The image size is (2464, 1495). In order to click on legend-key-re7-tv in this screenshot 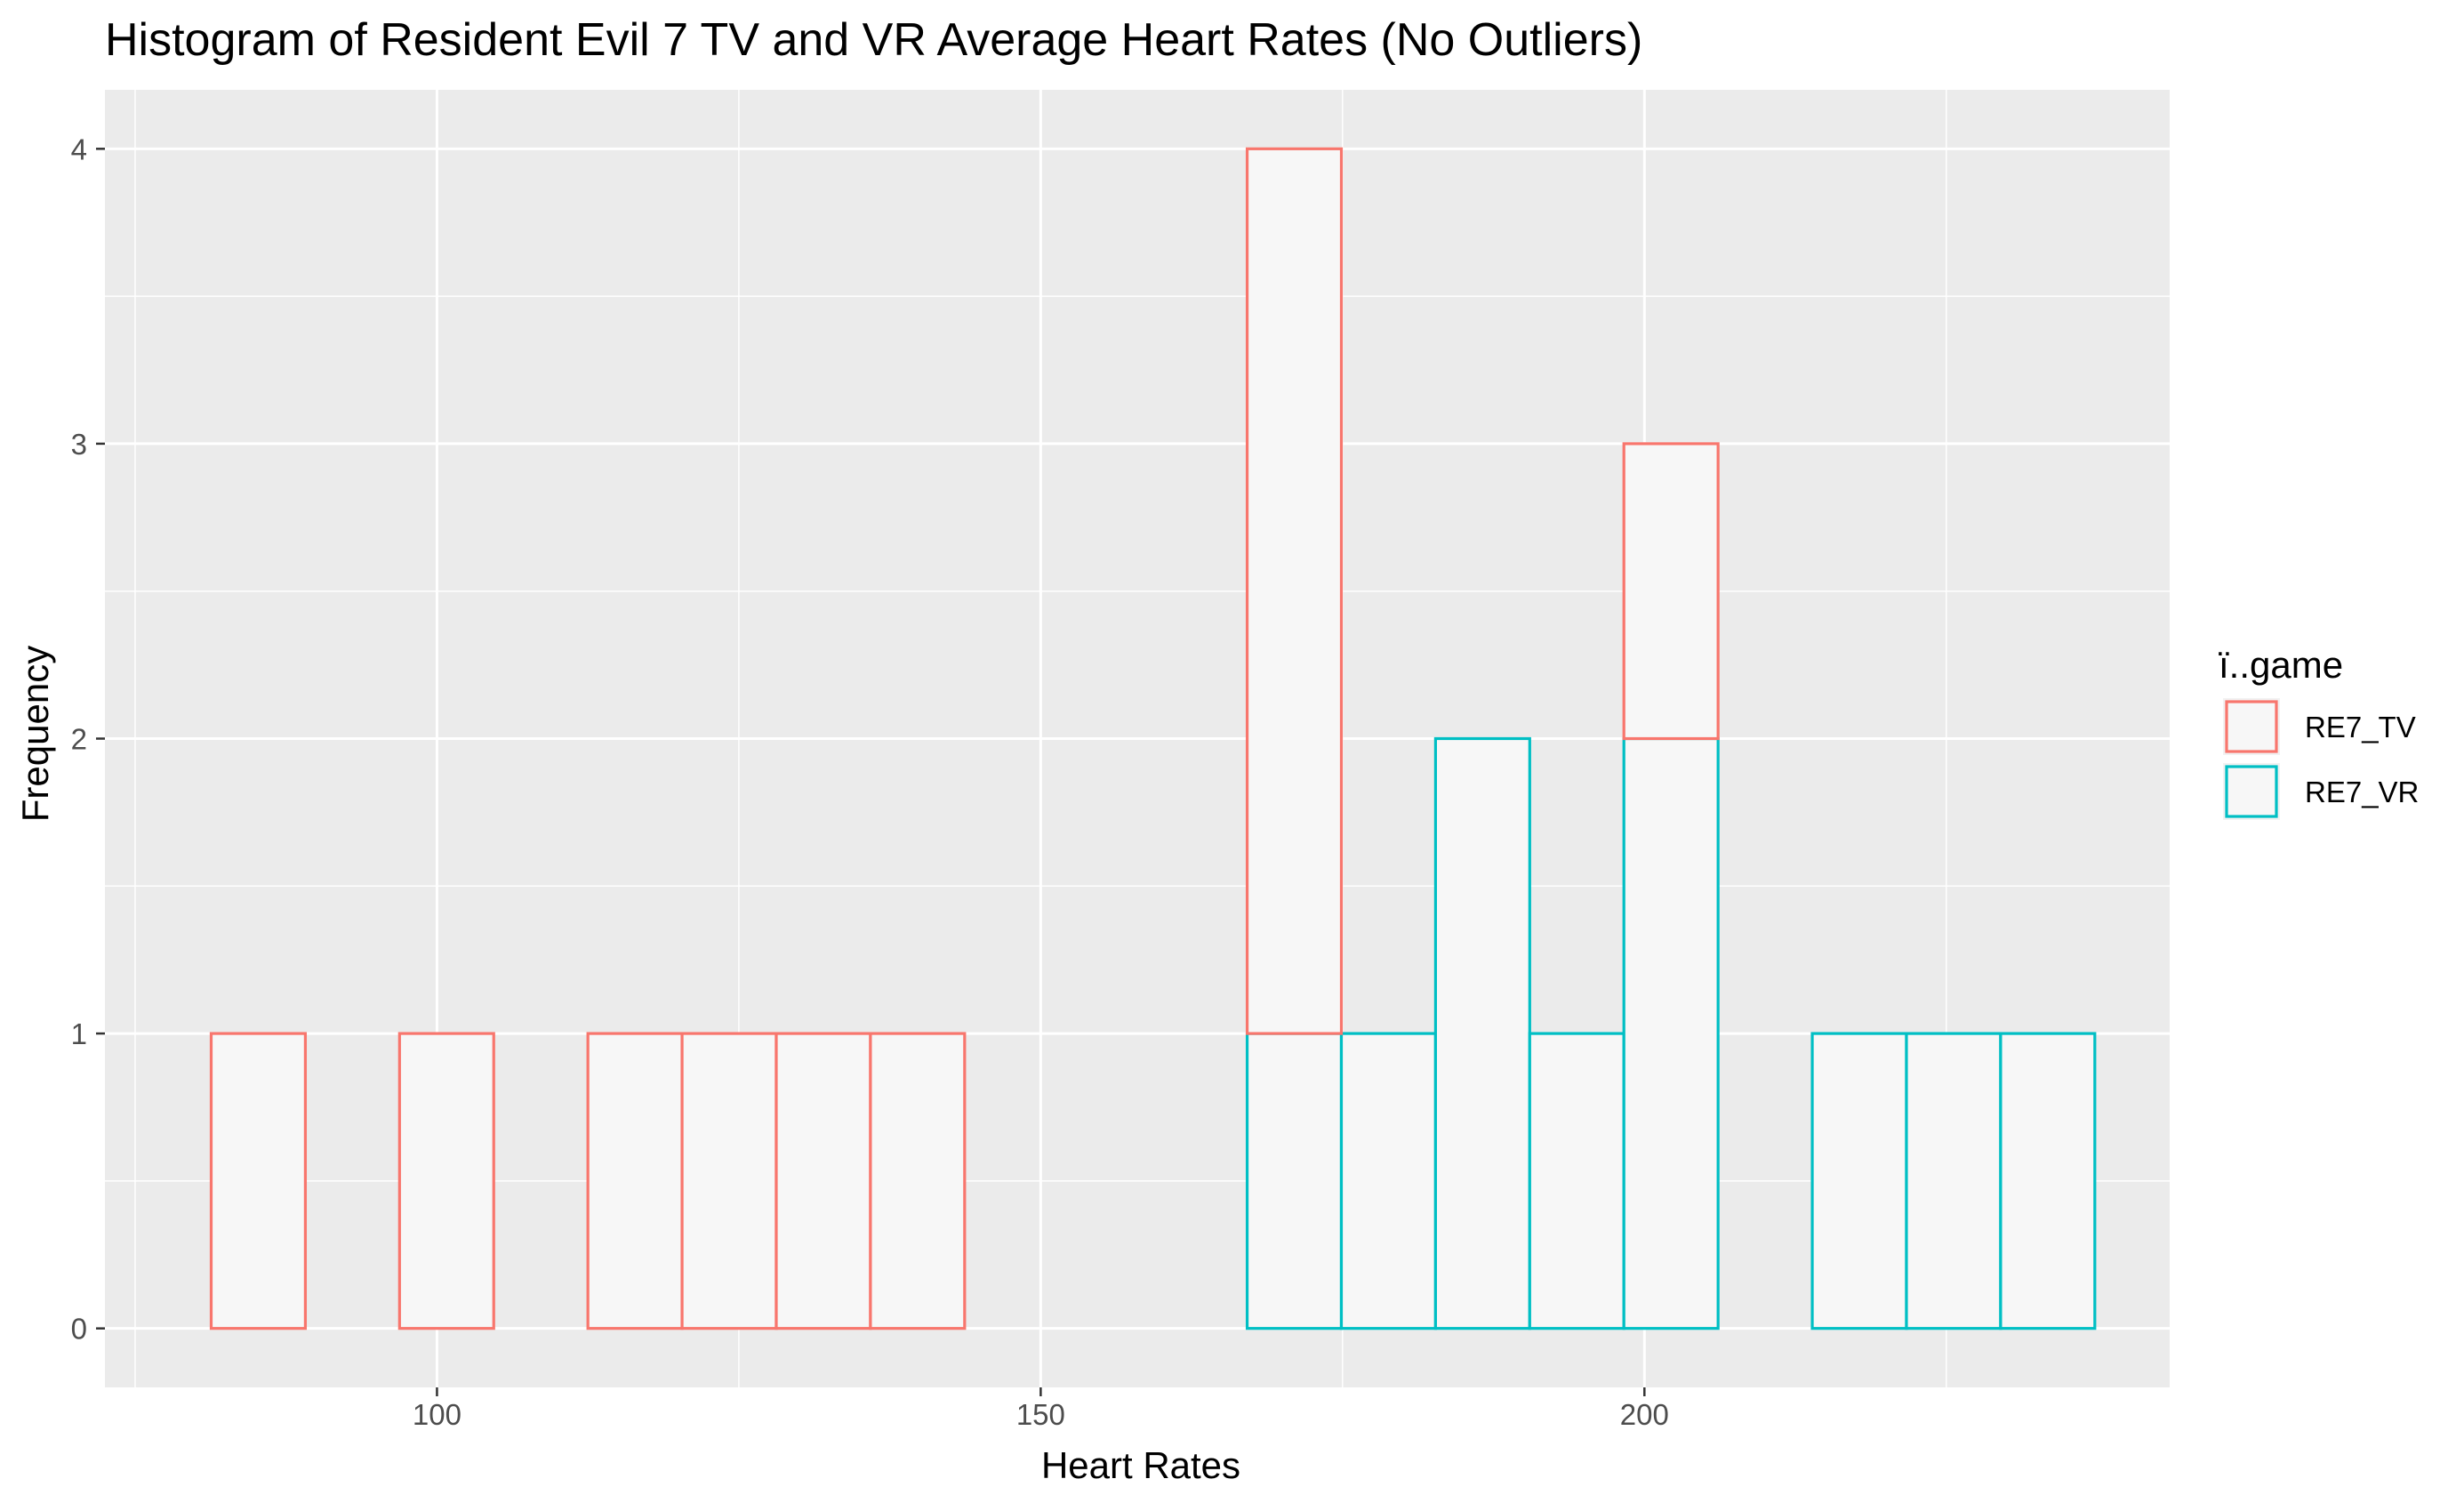, I will do `click(2251, 726)`.